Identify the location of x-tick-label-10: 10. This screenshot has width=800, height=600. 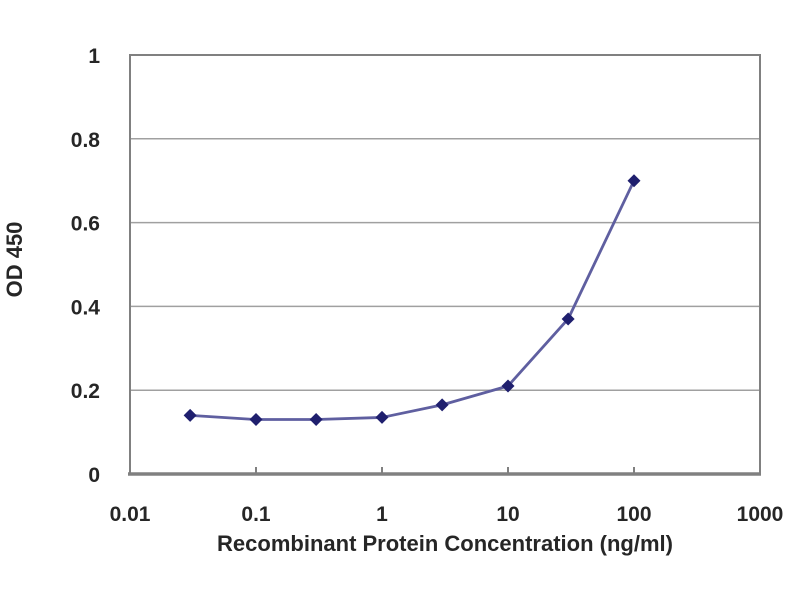
(507, 514).